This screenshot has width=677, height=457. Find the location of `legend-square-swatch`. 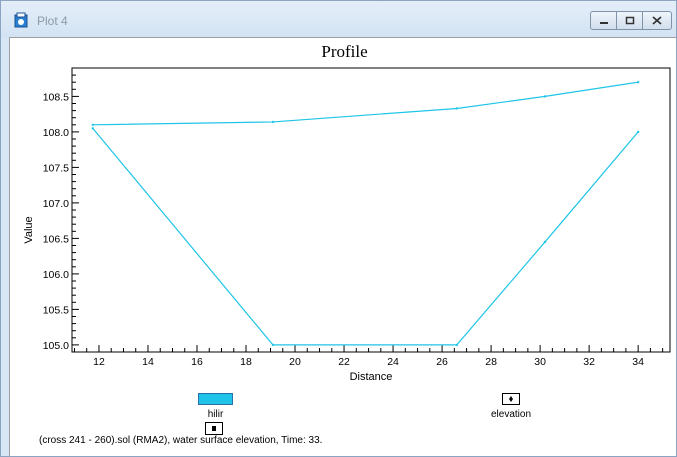

legend-square-swatch is located at coordinates (214, 428).